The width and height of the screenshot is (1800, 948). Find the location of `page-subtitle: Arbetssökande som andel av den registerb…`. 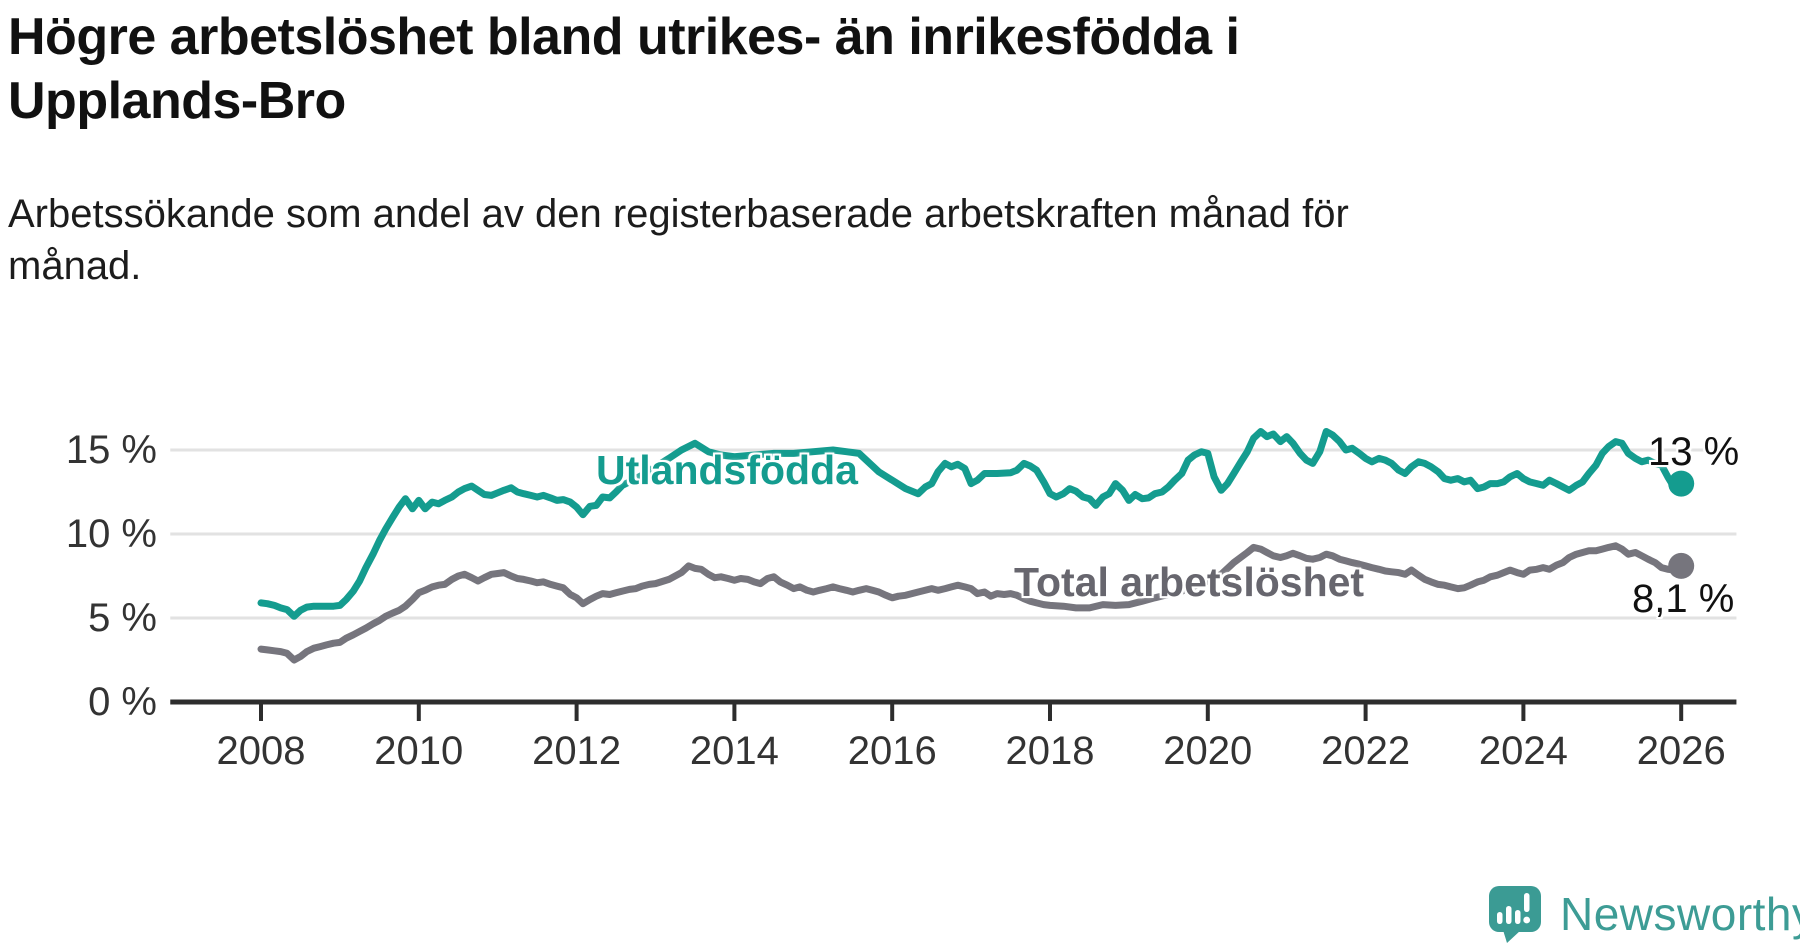

page-subtitle: Arbetssökande som andel av den registerb… is located at coordinates (678, 240).